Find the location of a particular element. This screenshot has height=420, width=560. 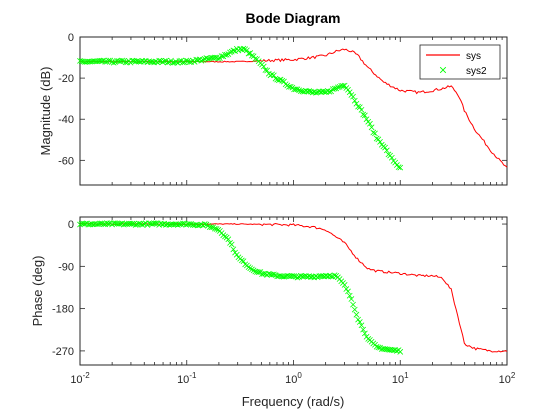

y-tick-label: -270 is located at coordinates (63, 352).